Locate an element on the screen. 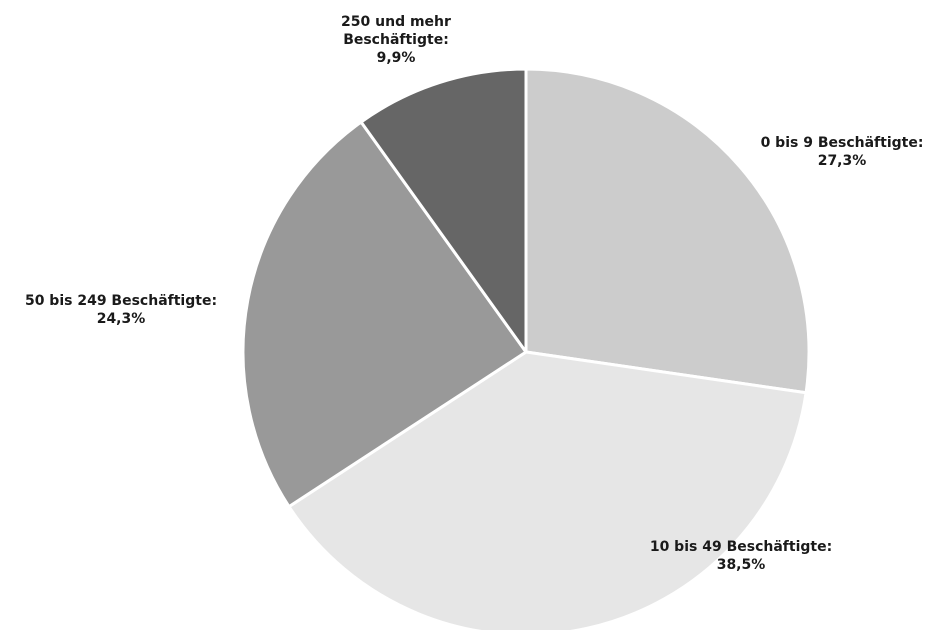 This screenshot has width=937, height=630. pie-label-3: 250 und mehr Beschäftigte: 9,9% is located at coordinates (396, 40).